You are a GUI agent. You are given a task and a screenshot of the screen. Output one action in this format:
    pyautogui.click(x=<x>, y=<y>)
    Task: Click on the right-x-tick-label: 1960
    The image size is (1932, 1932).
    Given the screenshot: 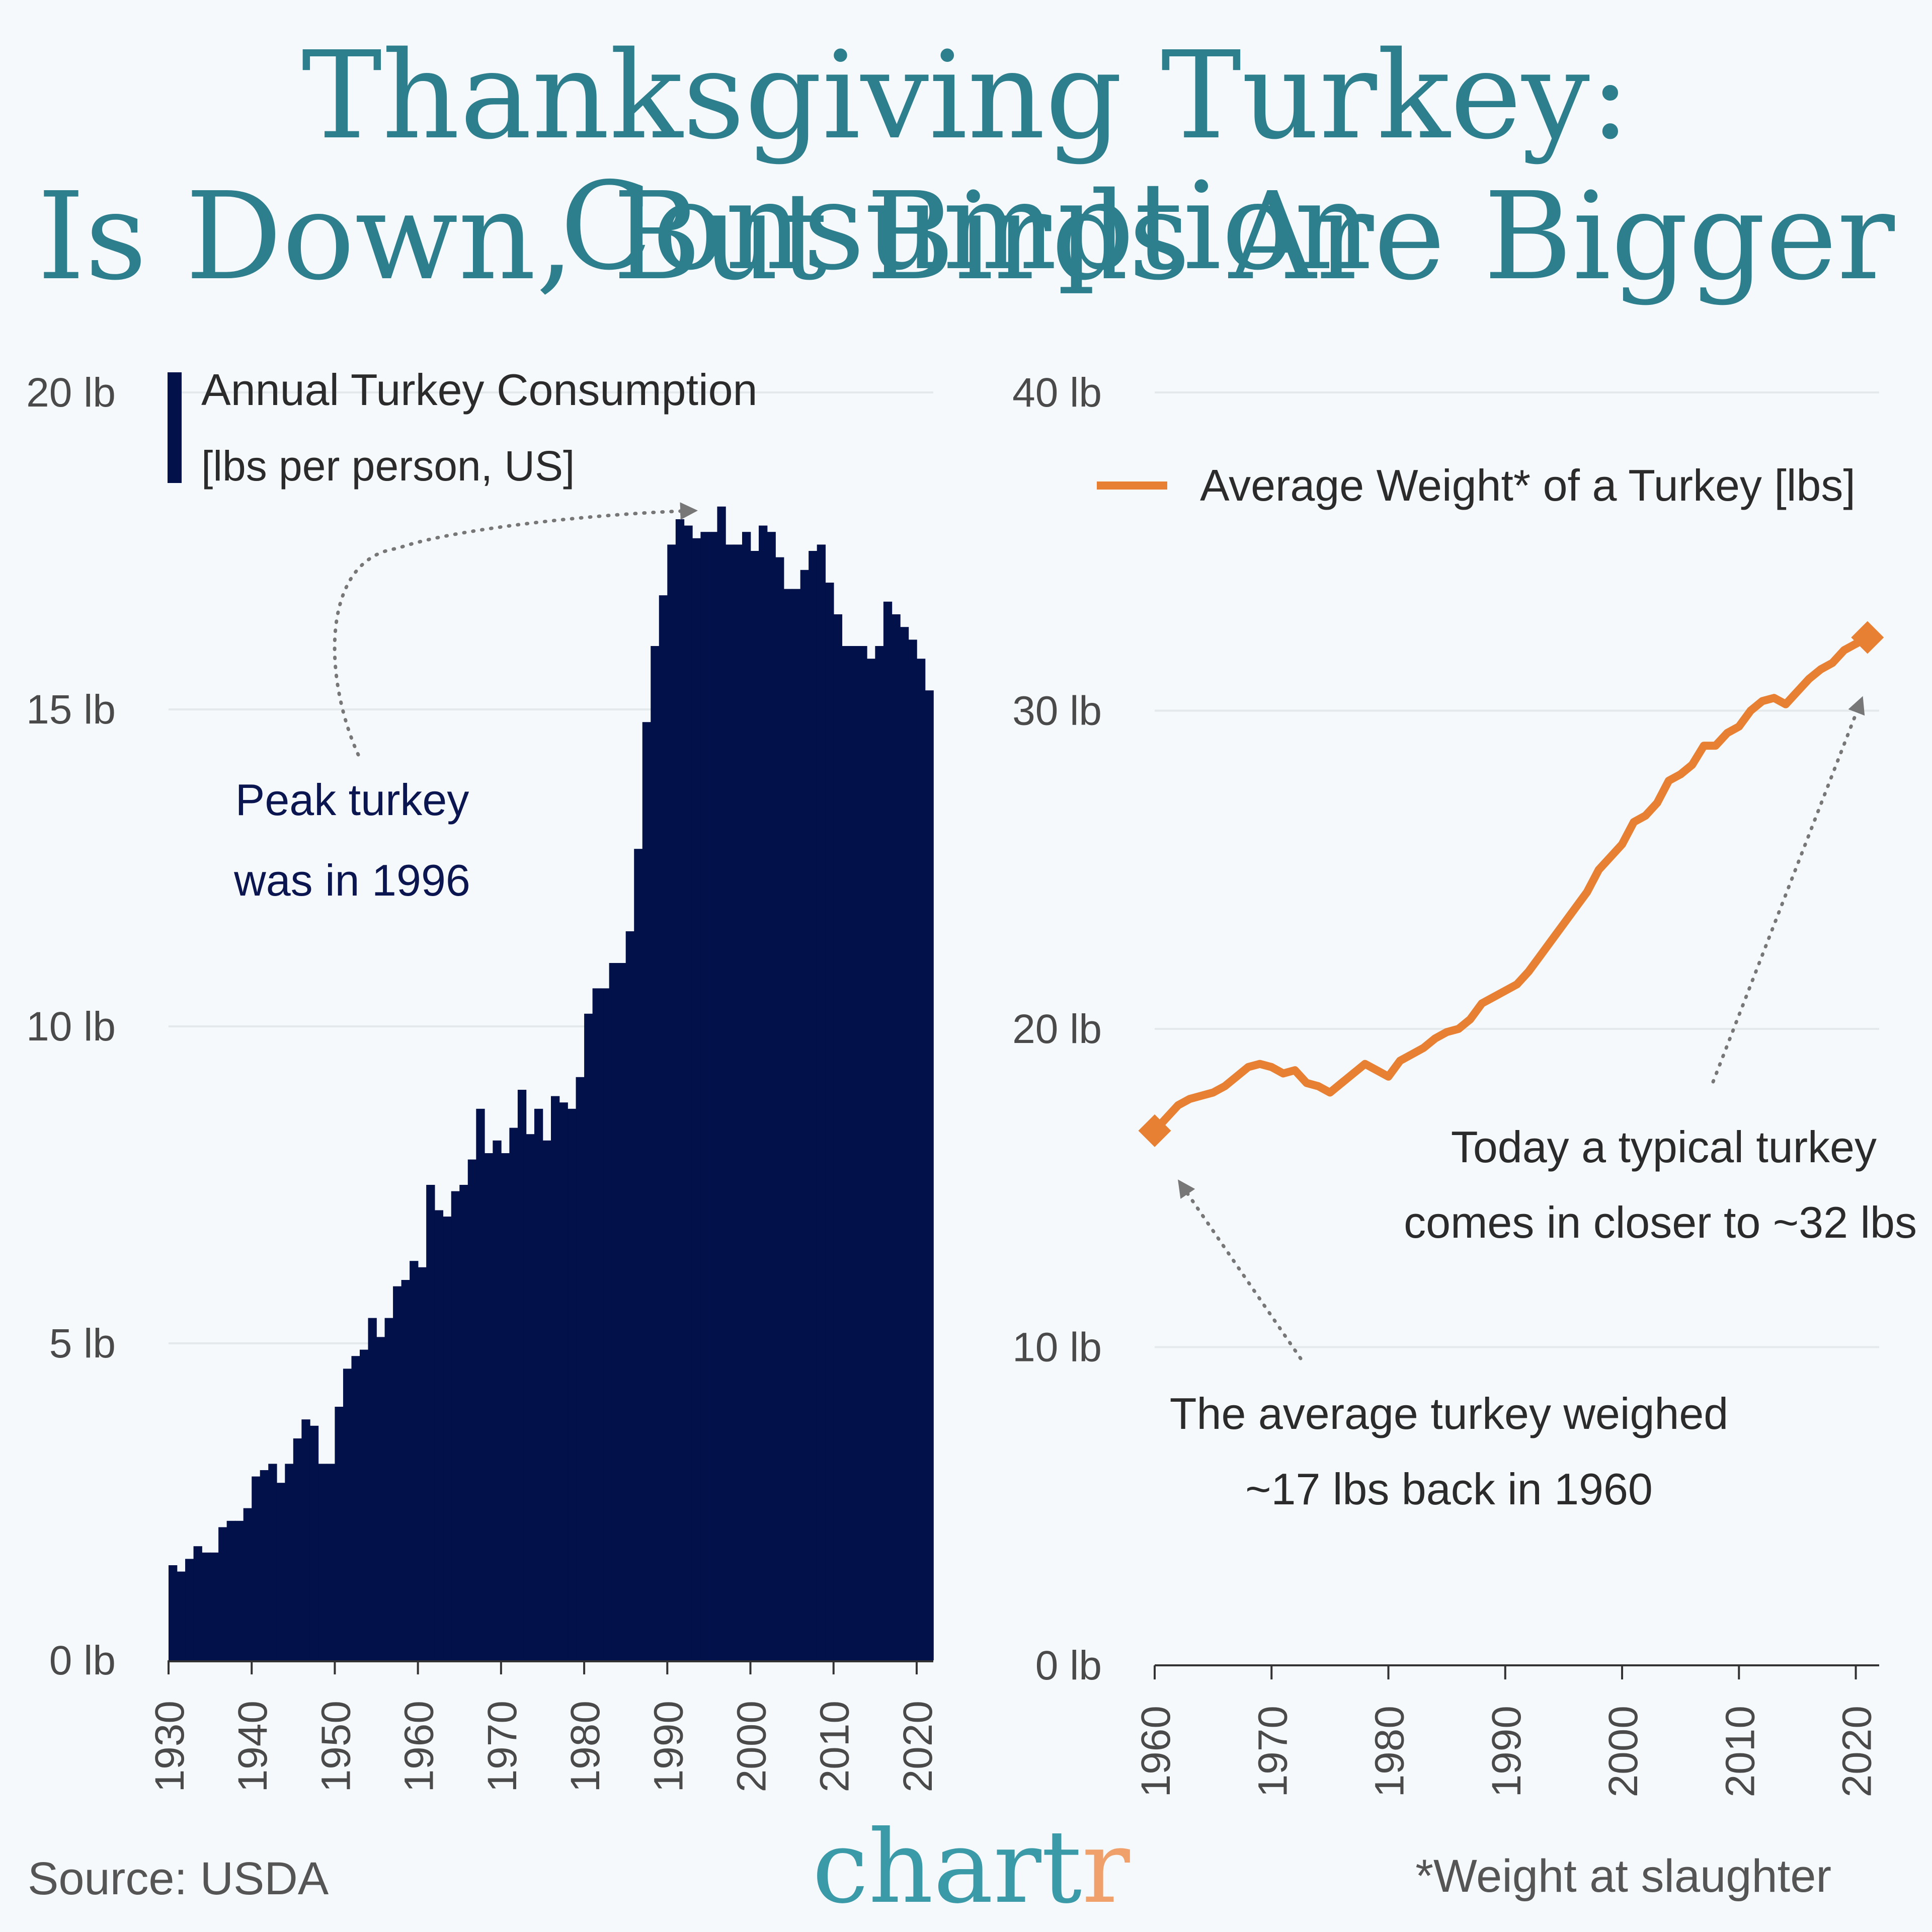 What is the action you would take?
    pyautogui.click(x=1156, y=1752)
    